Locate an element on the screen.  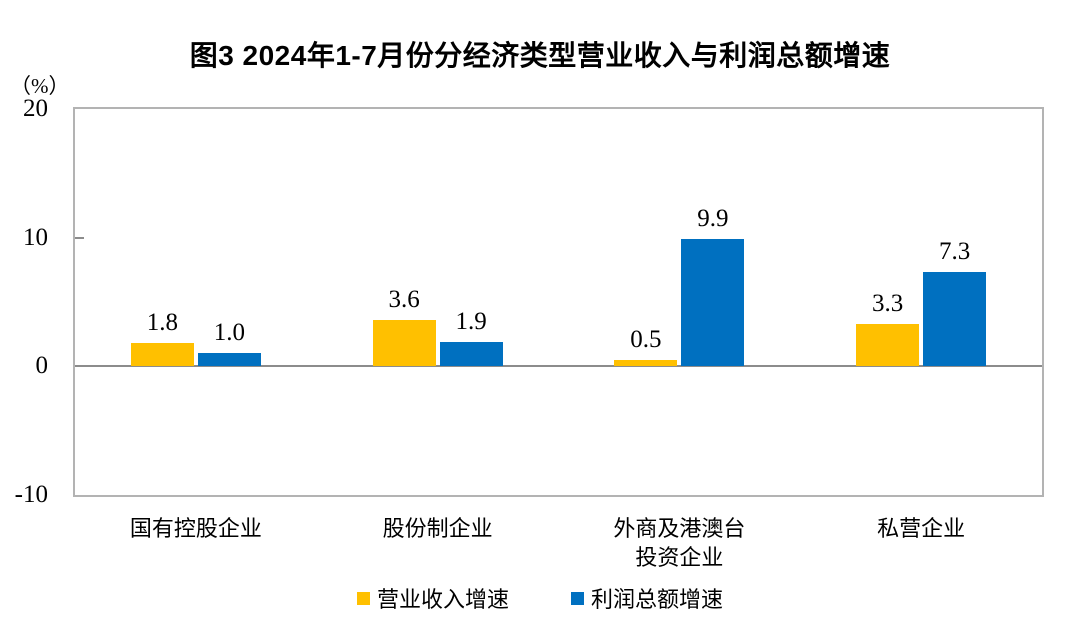
legend-item: 营业收入增速 is located at coordinates (432, 598).